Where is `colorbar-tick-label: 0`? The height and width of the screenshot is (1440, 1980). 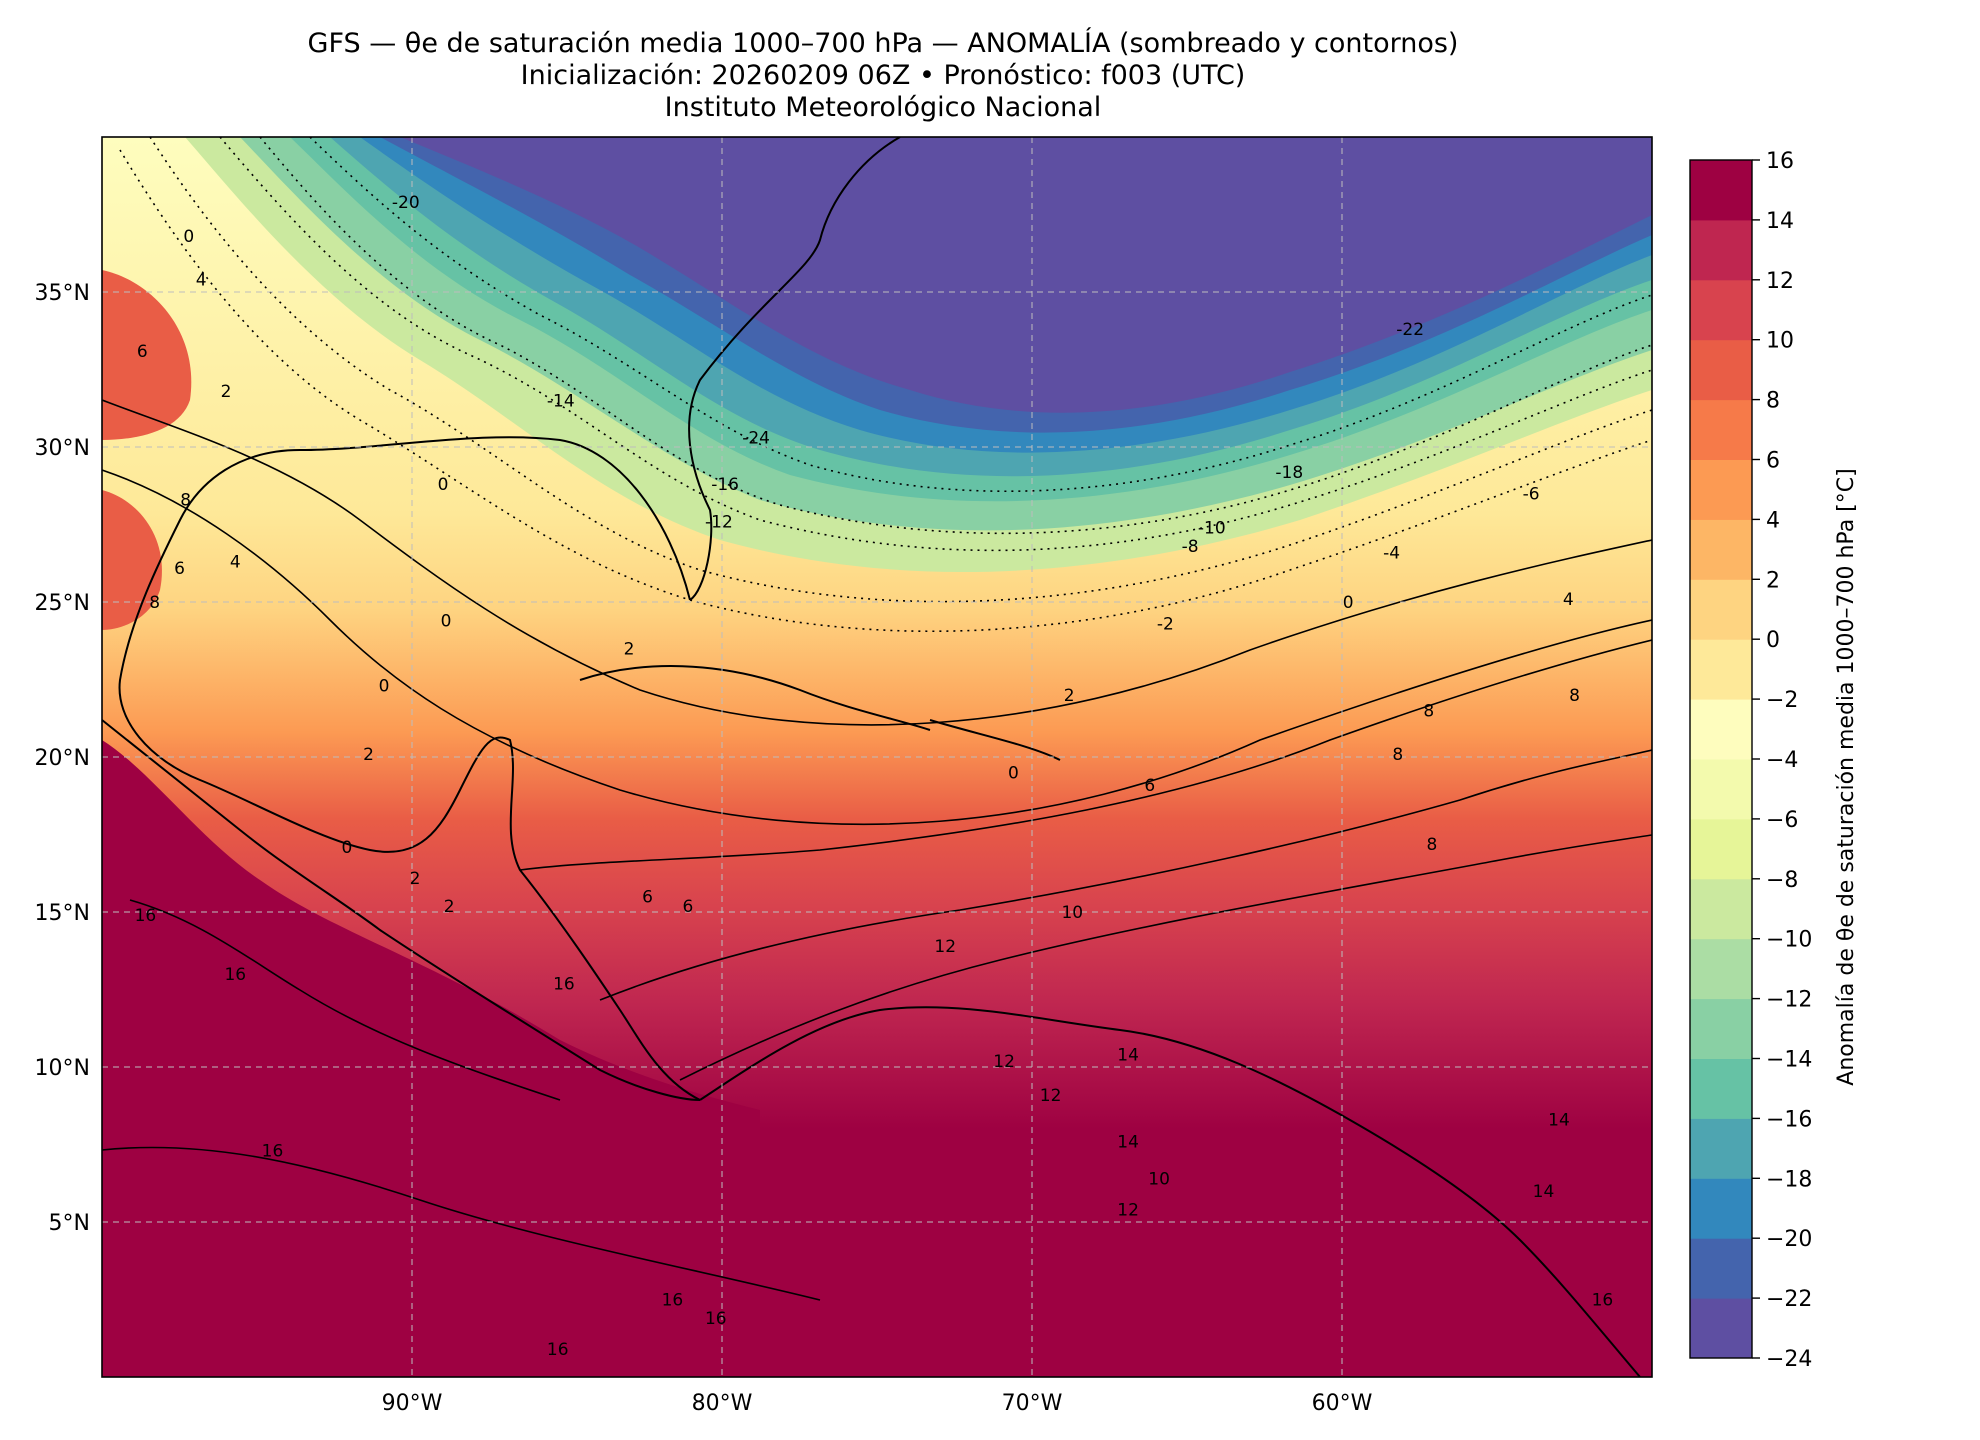 colorbar-tick-label: 0 is located at coordinates (1773, 640).